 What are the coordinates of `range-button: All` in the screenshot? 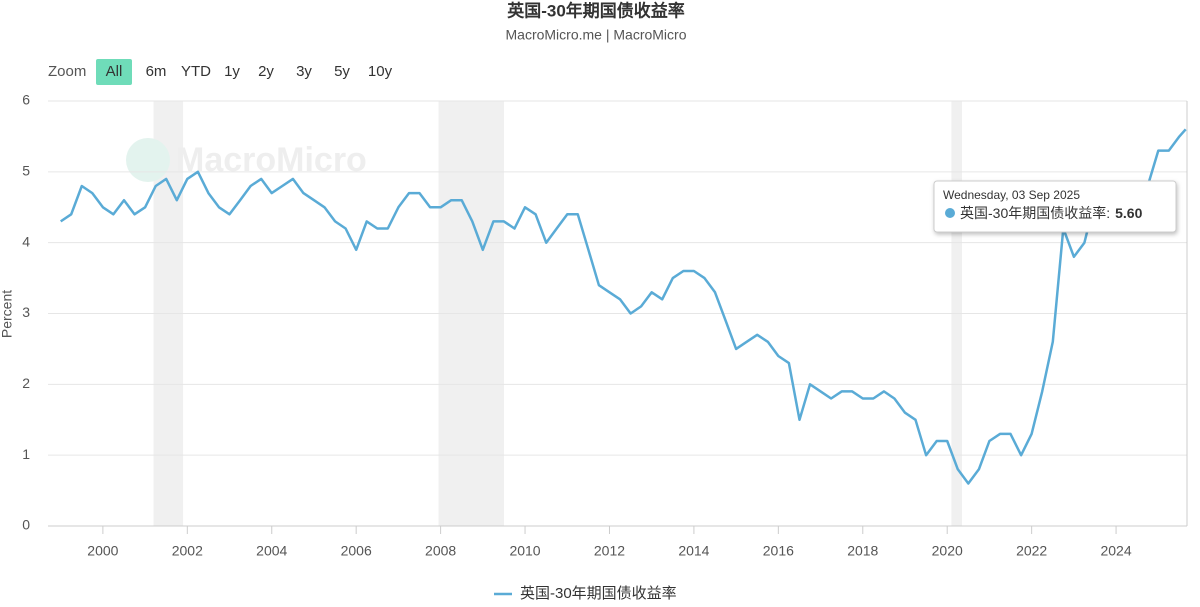 It's located at (114, 71).